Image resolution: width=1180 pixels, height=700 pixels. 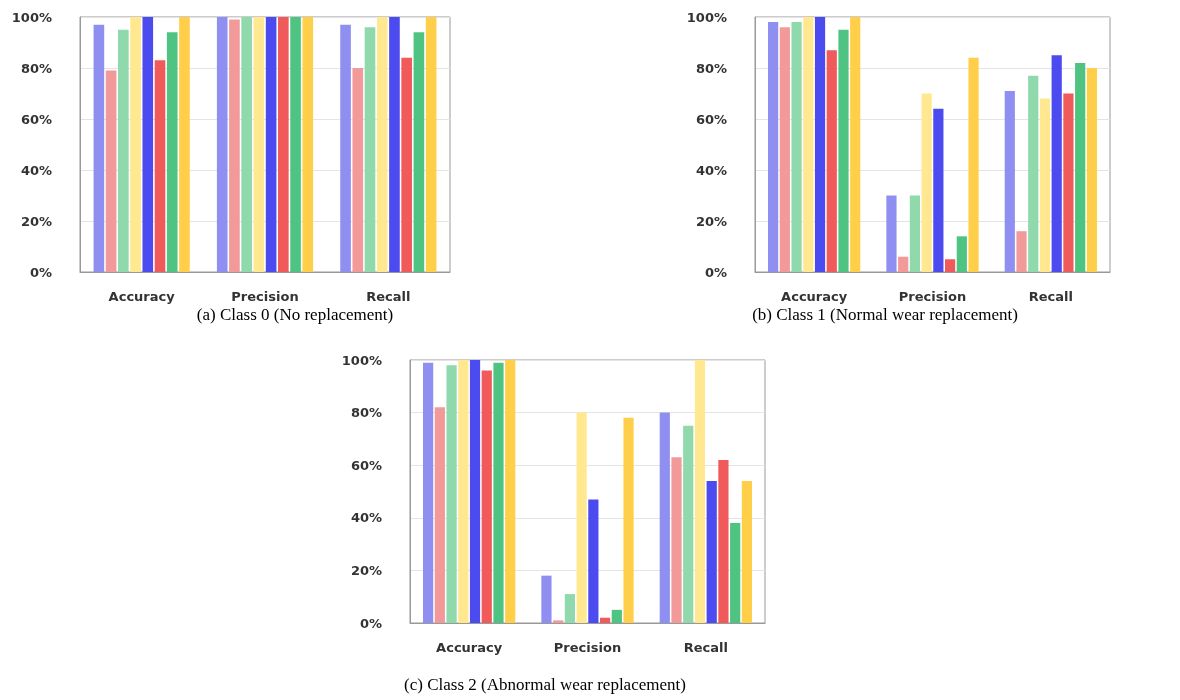 I want to click on text: (b) Class 1 (Normal wear replacement), so click(x=885, y=314).